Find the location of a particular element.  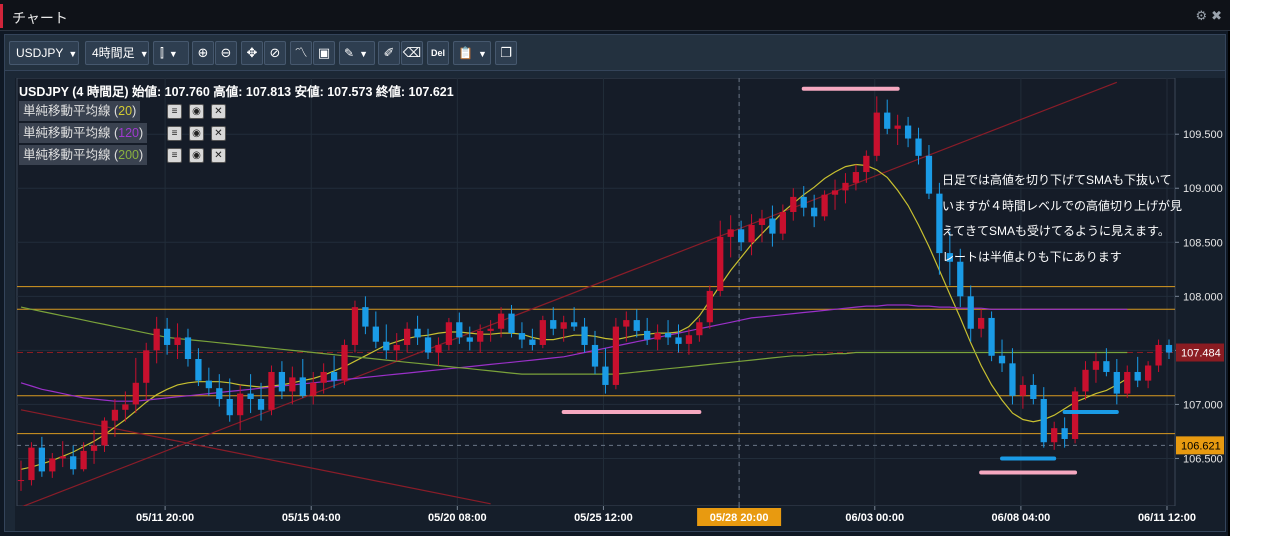

price-label: 106.621 is located at coordinates (1201, 446).